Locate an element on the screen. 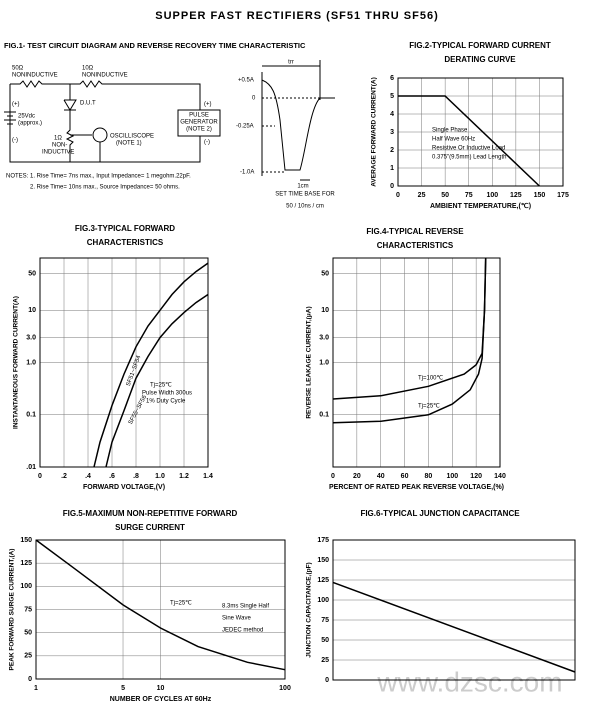 This screenshot has width=595, height=708. y-axis-label: INSTANTANEOUS FORWARD CURRENT(A) is located at coordinates (16, 362).